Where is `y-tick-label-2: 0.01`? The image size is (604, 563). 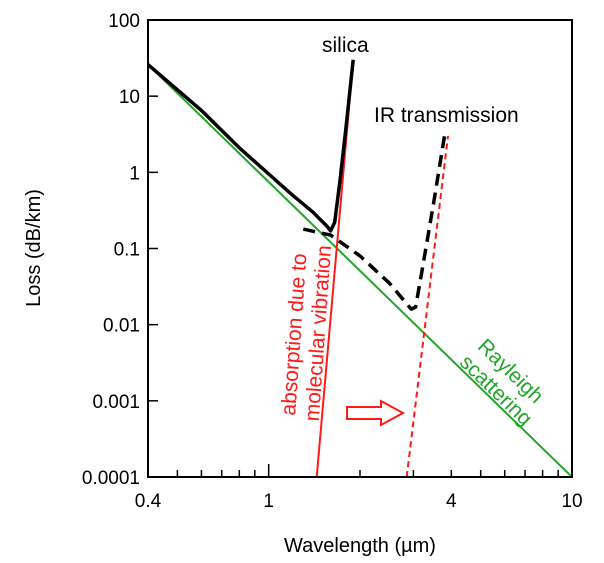 y-tick-label-2: 0.01 is located at coordinates (121, 326).